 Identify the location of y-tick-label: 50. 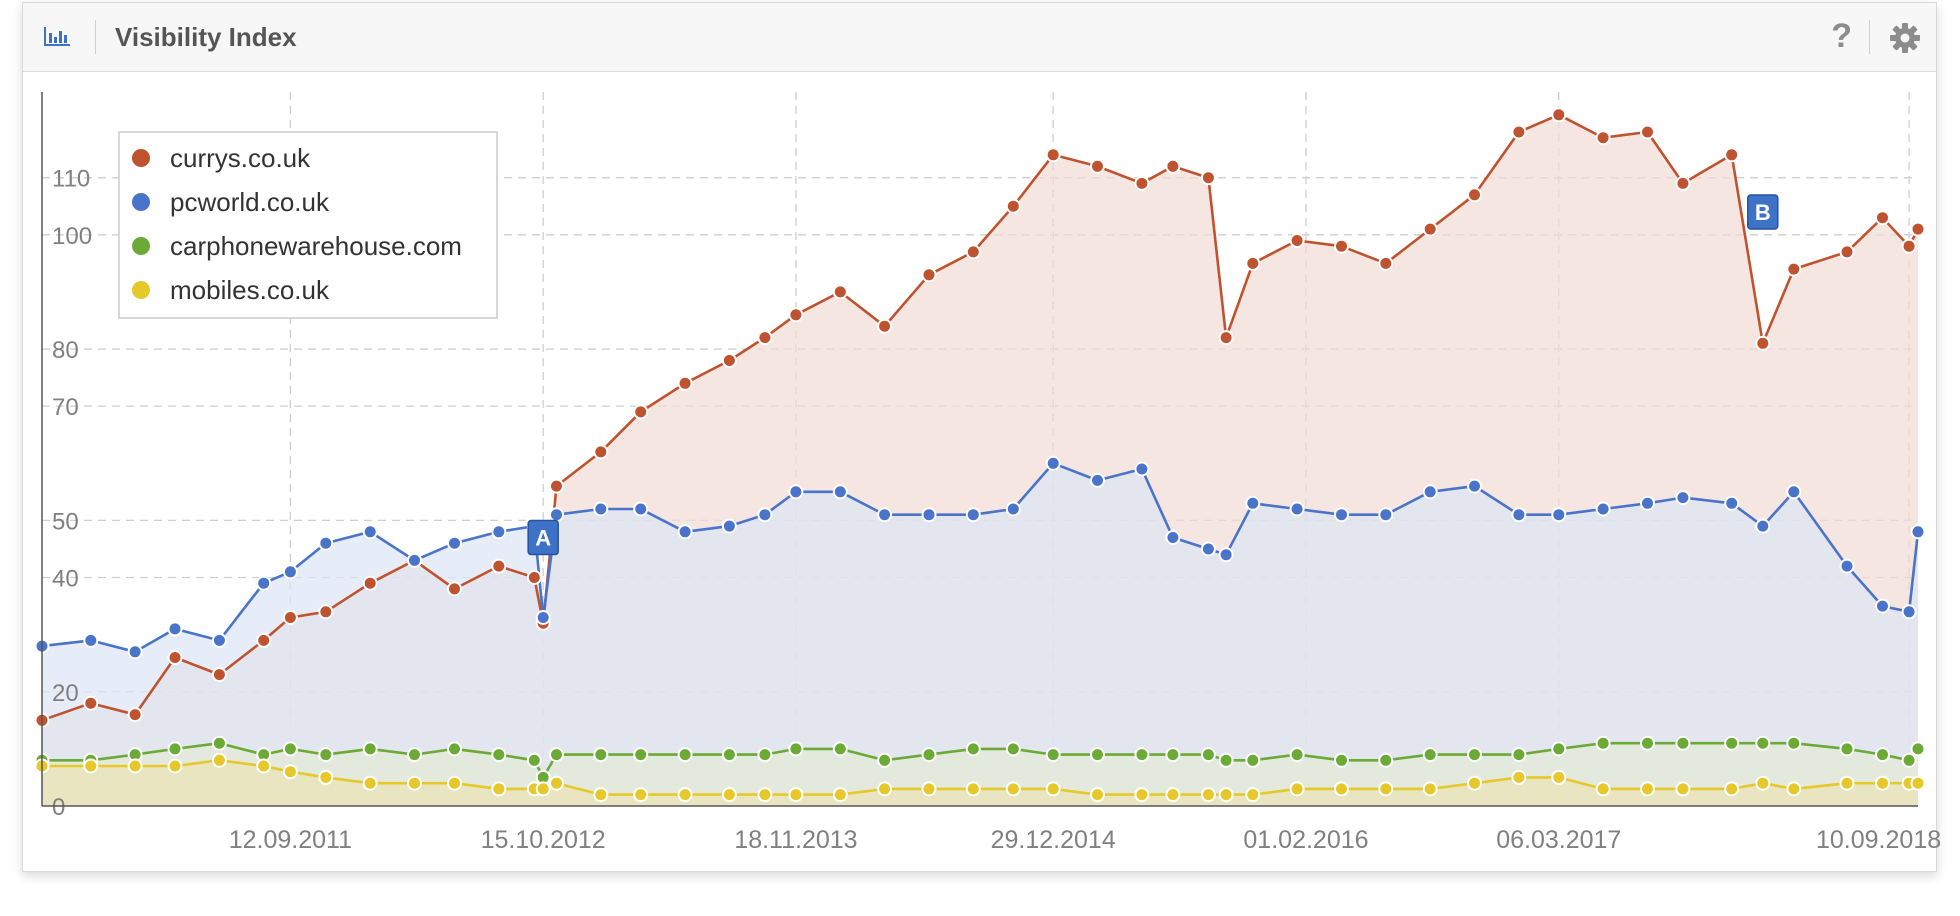
(65, 521).